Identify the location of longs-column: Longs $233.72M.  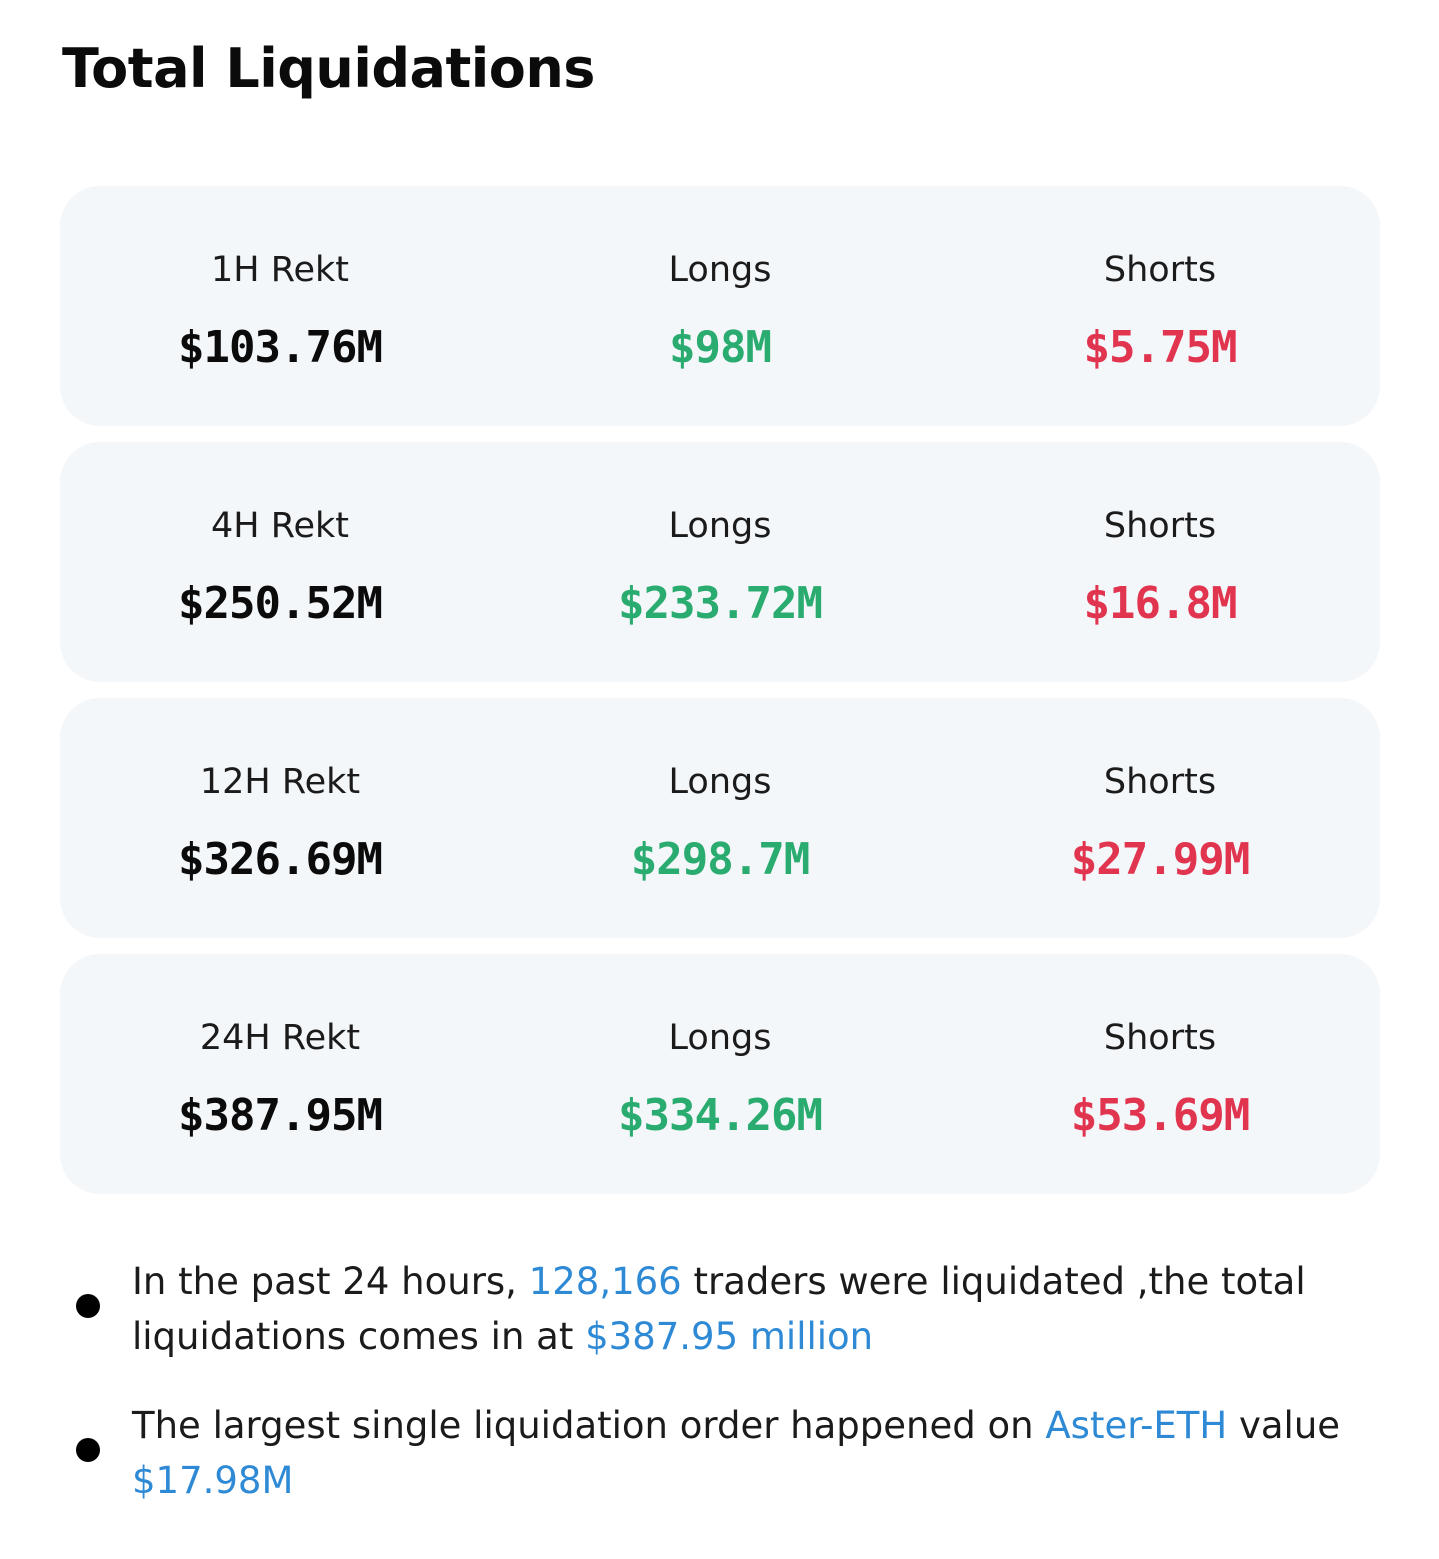
(720, 536).